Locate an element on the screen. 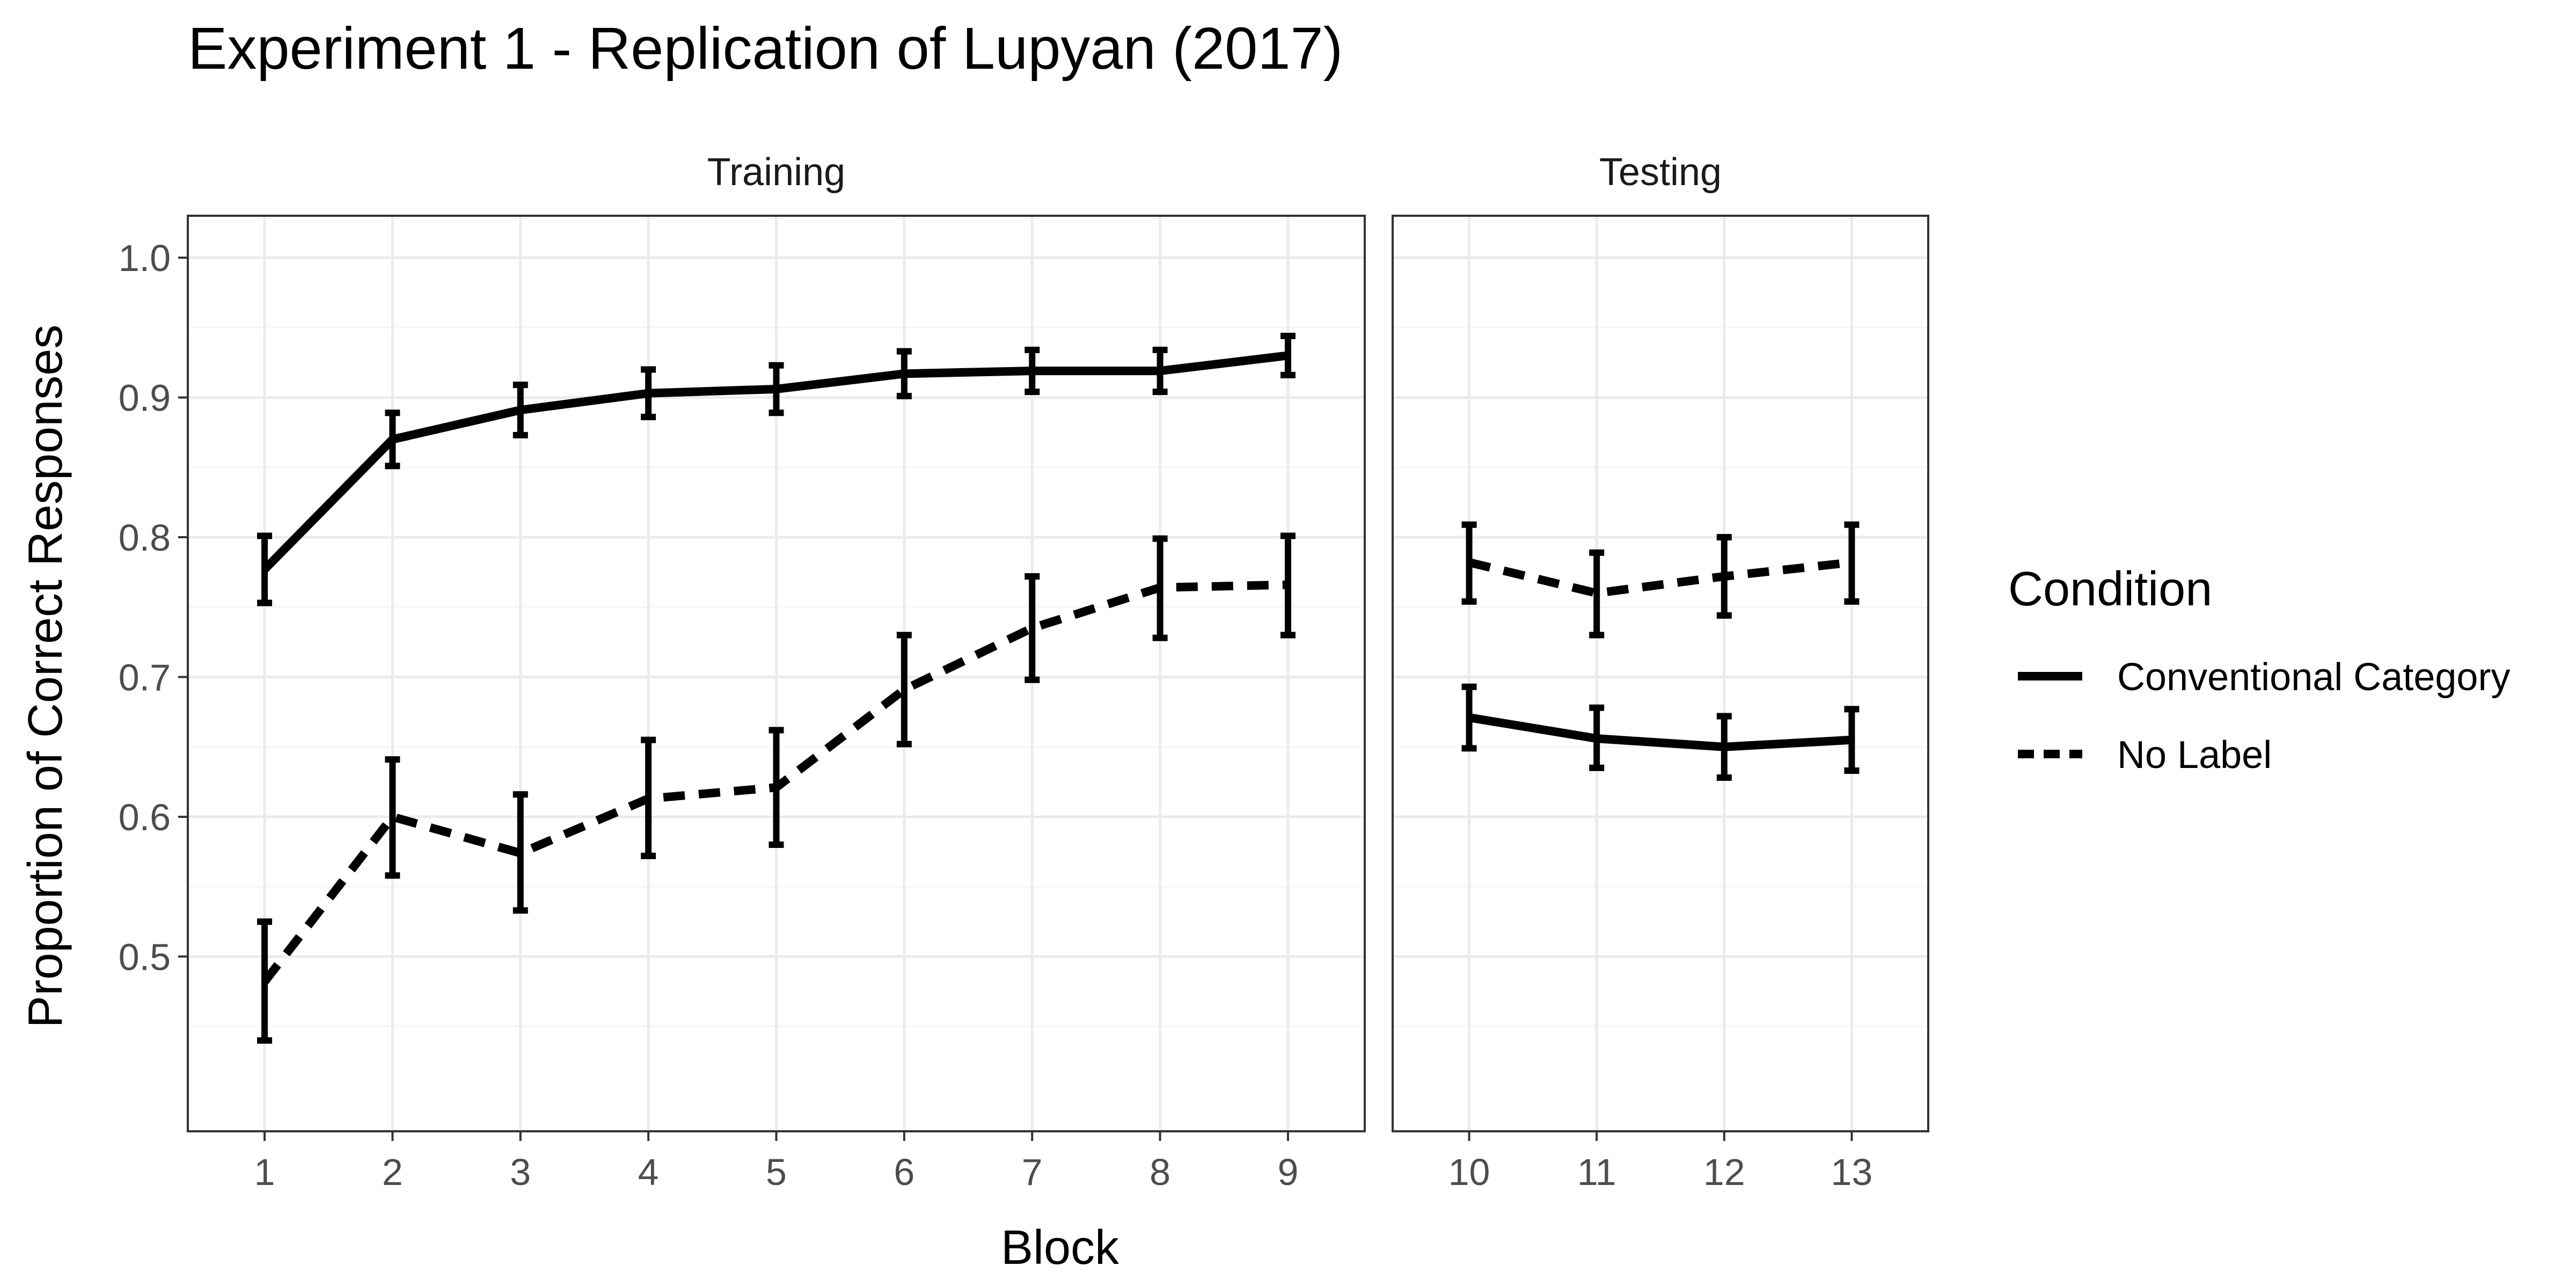 Image resolution: width=2576 pixels, height=1288 pixels. legend-title: Condition is located at coordinates (2110, 589).